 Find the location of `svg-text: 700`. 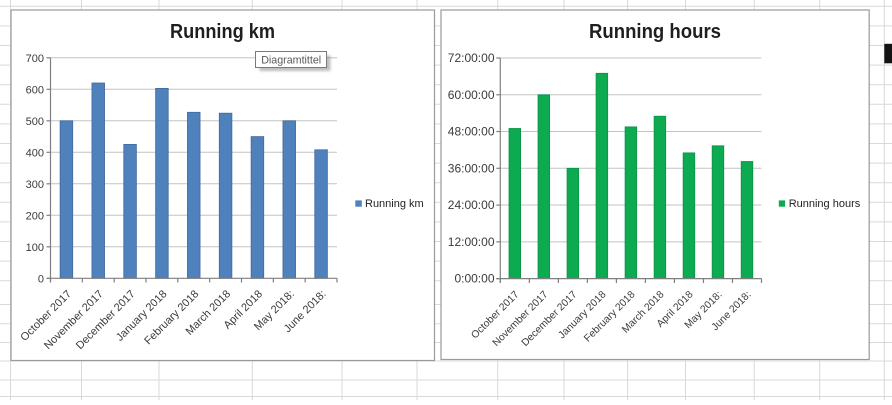

svg-text: 700 is located at coordinates (35, 59).